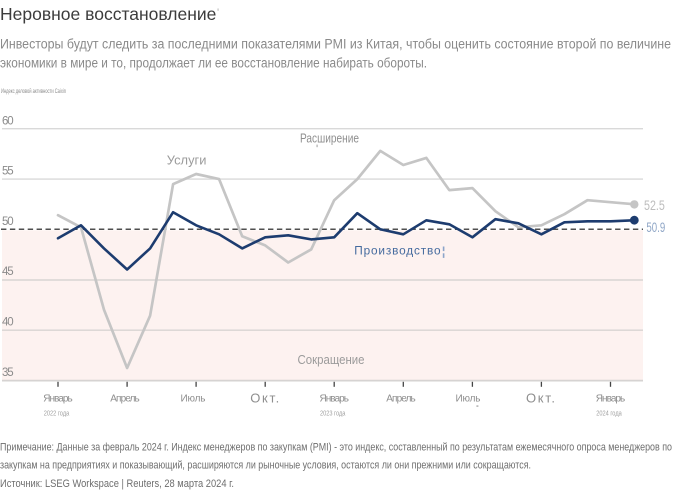 This screenshot has height=493, width=673. What do you see at coordinates (331, 359) in the screenshot?
I see `svg-text: Сокращение` at bounding box center [331, 359].